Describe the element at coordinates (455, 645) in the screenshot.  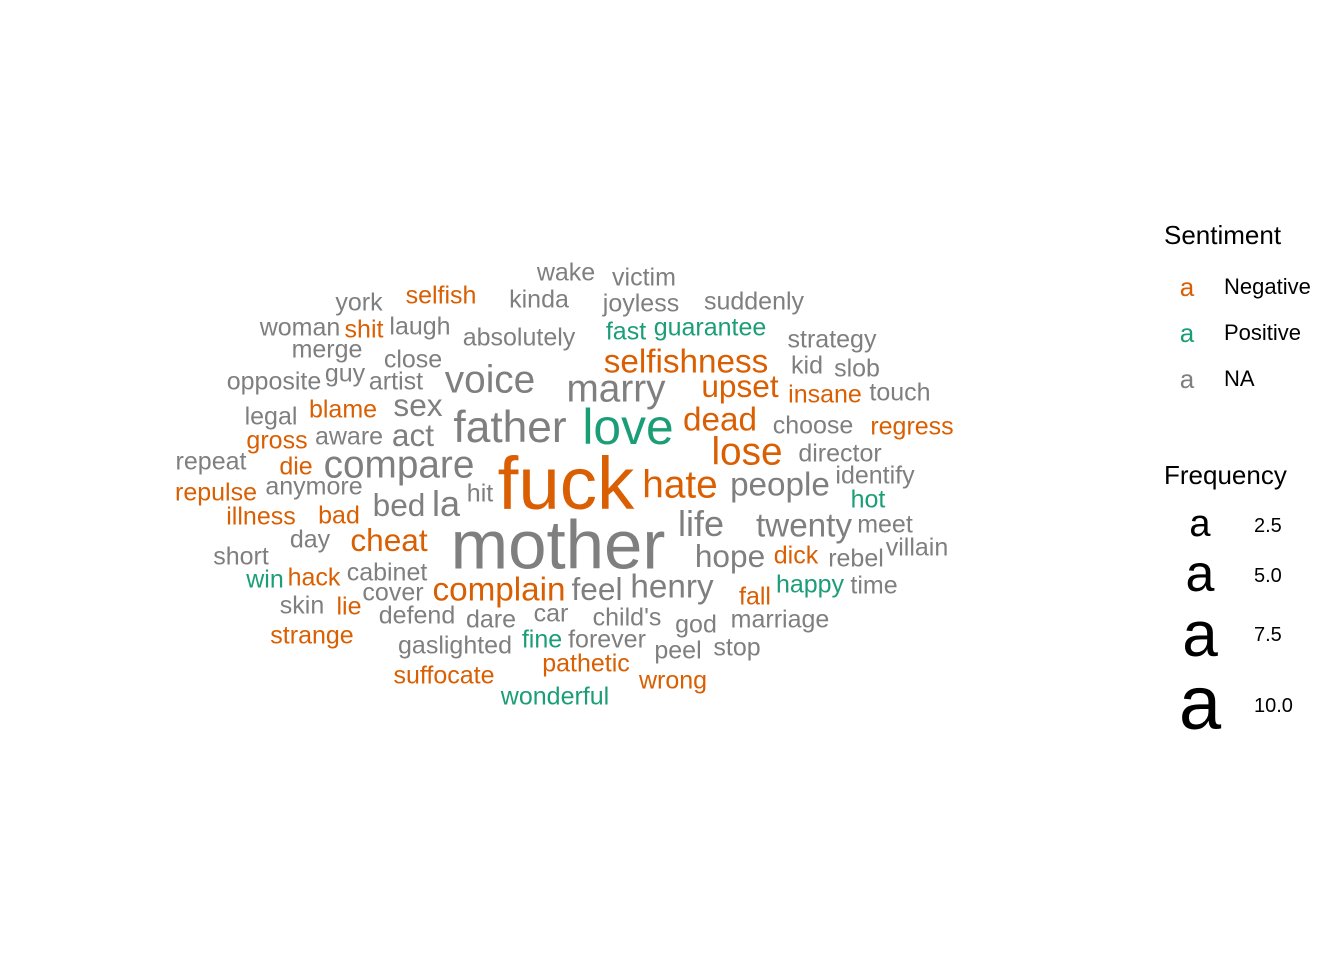
I see `word-gaslighted: gaslighted` at that location.